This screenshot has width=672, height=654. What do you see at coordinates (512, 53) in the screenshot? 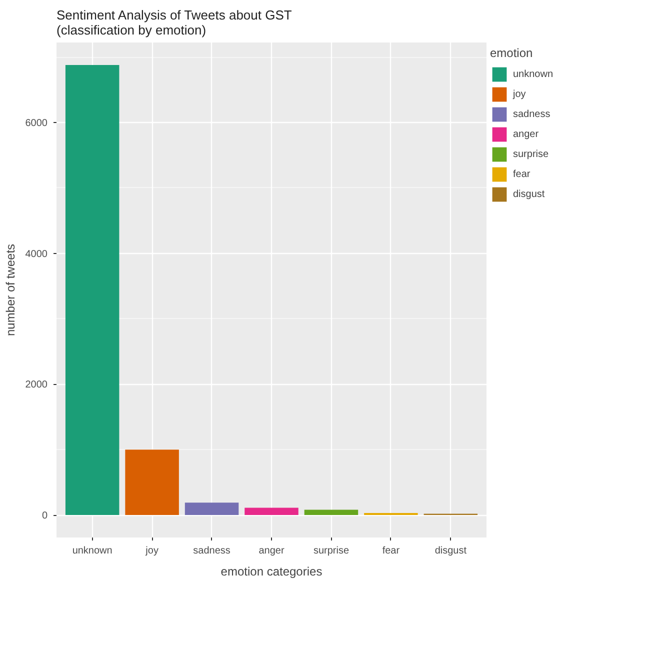
I see `legend-title: emotion` at bounding box center [512, 53].